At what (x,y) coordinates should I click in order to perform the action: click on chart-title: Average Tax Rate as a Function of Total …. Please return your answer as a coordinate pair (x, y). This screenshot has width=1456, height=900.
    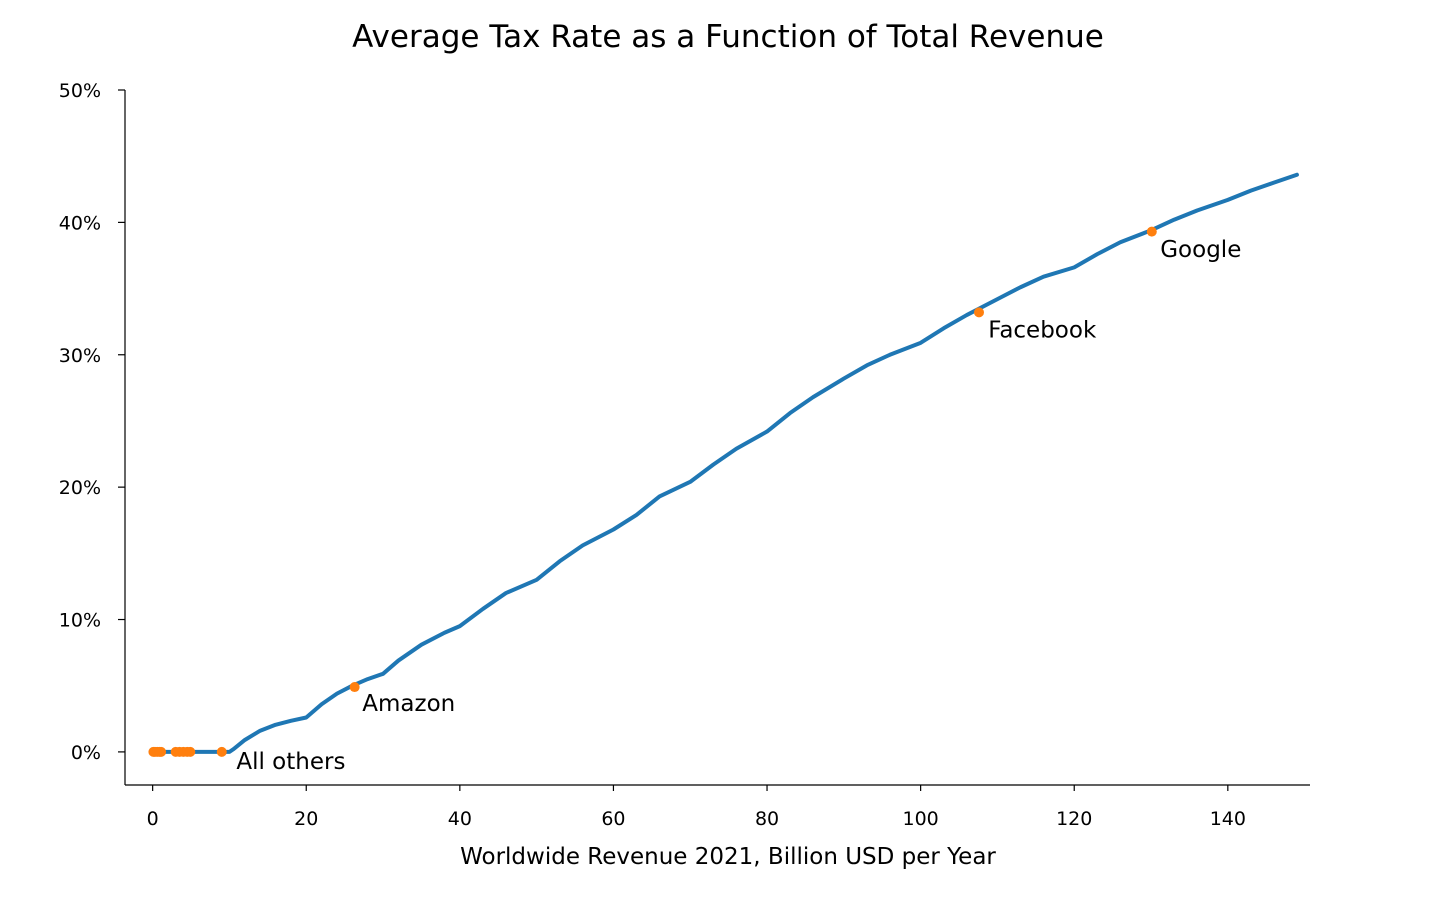
    Looking at the image, I should click on (728, 37).